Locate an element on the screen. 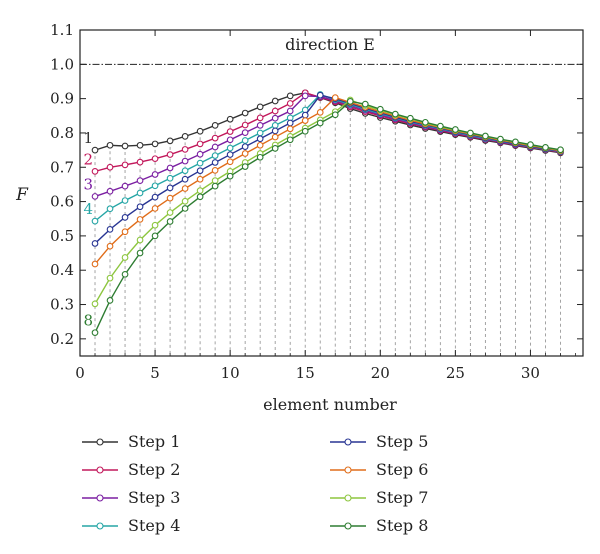 Image resolution: width=600 pixels, height=554 pixels. legend-item-step-2: Step 2 is located at coordinates (131, 469).